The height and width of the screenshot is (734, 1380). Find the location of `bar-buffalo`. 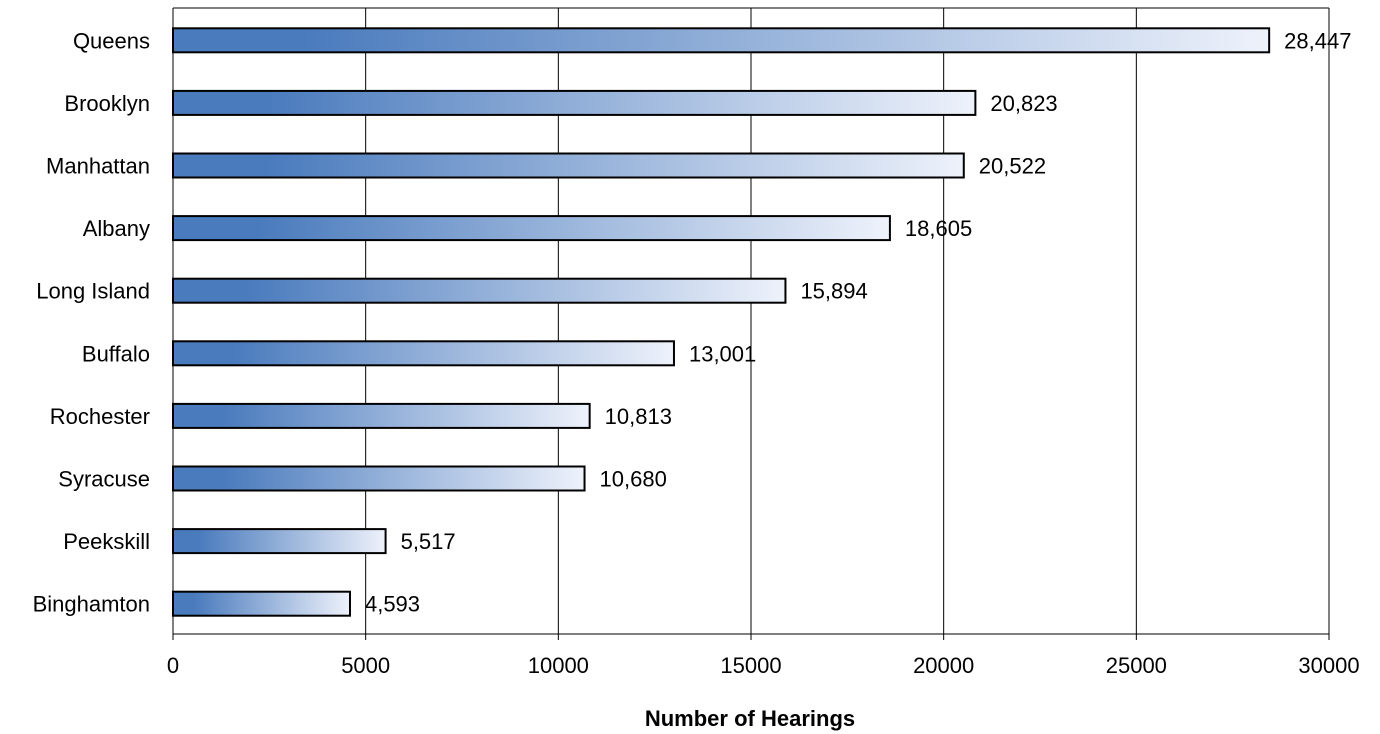

bar-buffalo is located at coordinates (423, 353).